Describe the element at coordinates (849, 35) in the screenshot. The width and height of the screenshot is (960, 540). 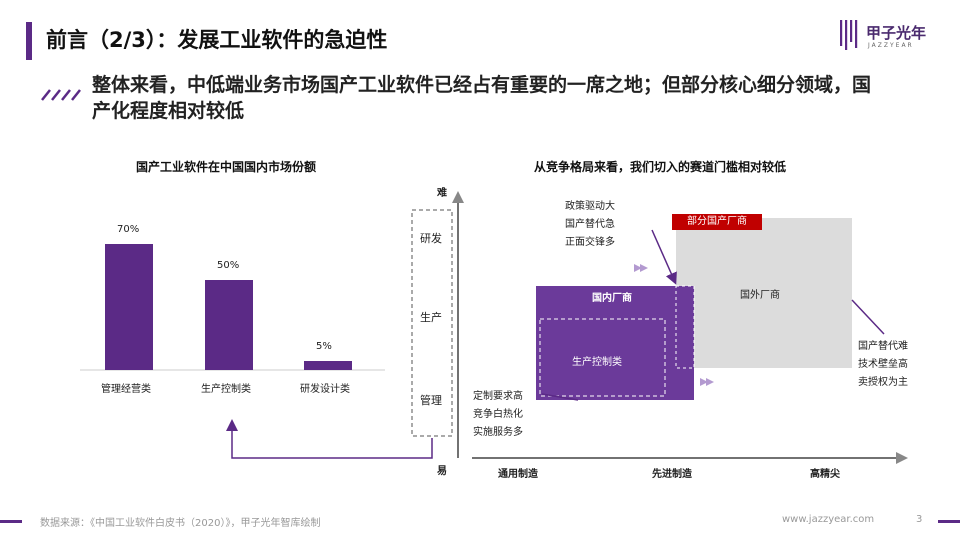
I see `jazzyear-logo-icon` at that location.